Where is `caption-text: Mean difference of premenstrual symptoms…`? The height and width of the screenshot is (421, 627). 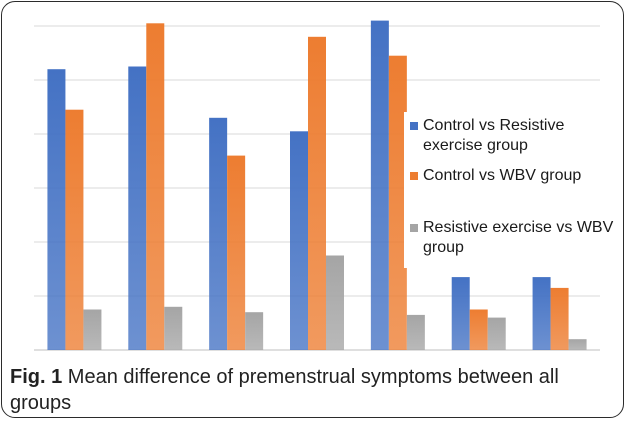 caption-text: Mean difference of premenstrual symptoms… is located at coordinates (284, 390).